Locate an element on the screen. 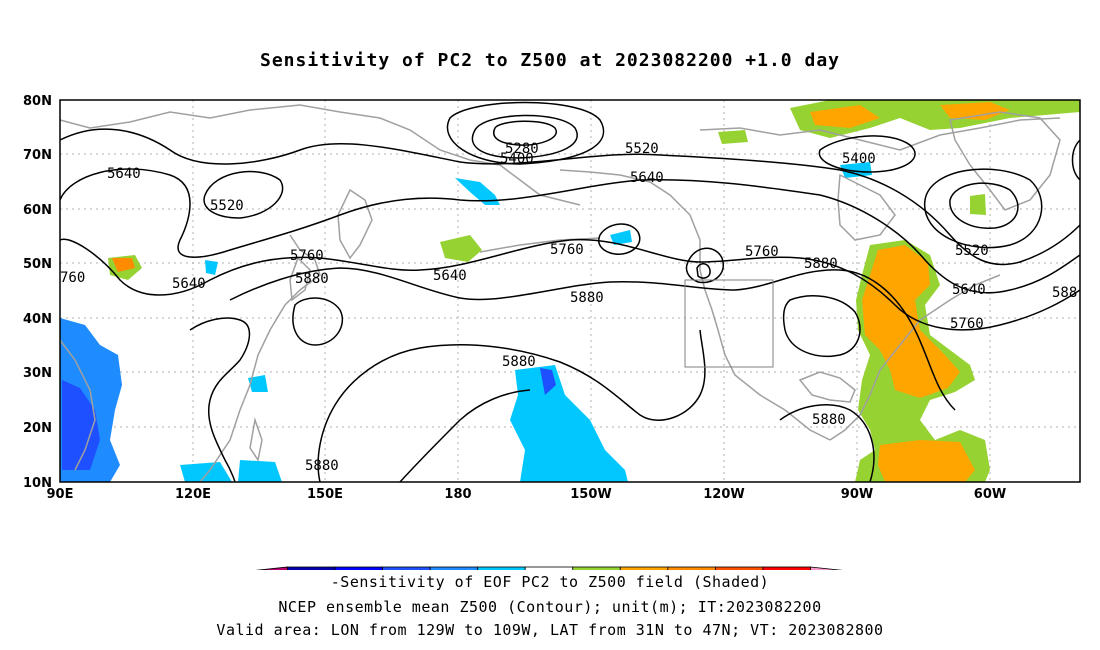 Image resolution: width=1100 pixels, height=650 pixels. contour-5400-canada is located at coordinates (867, 154).